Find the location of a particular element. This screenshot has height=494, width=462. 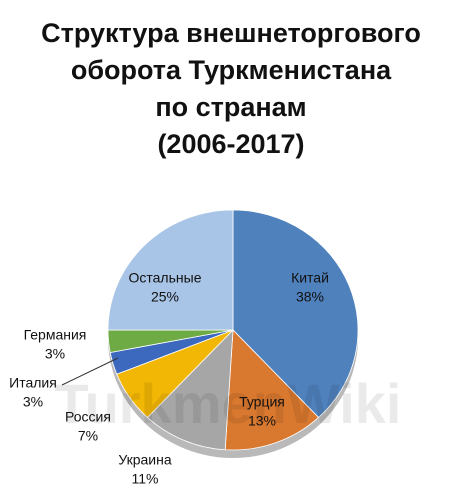

watermark: TurkmenWiki is located at coordinates (228, 403).